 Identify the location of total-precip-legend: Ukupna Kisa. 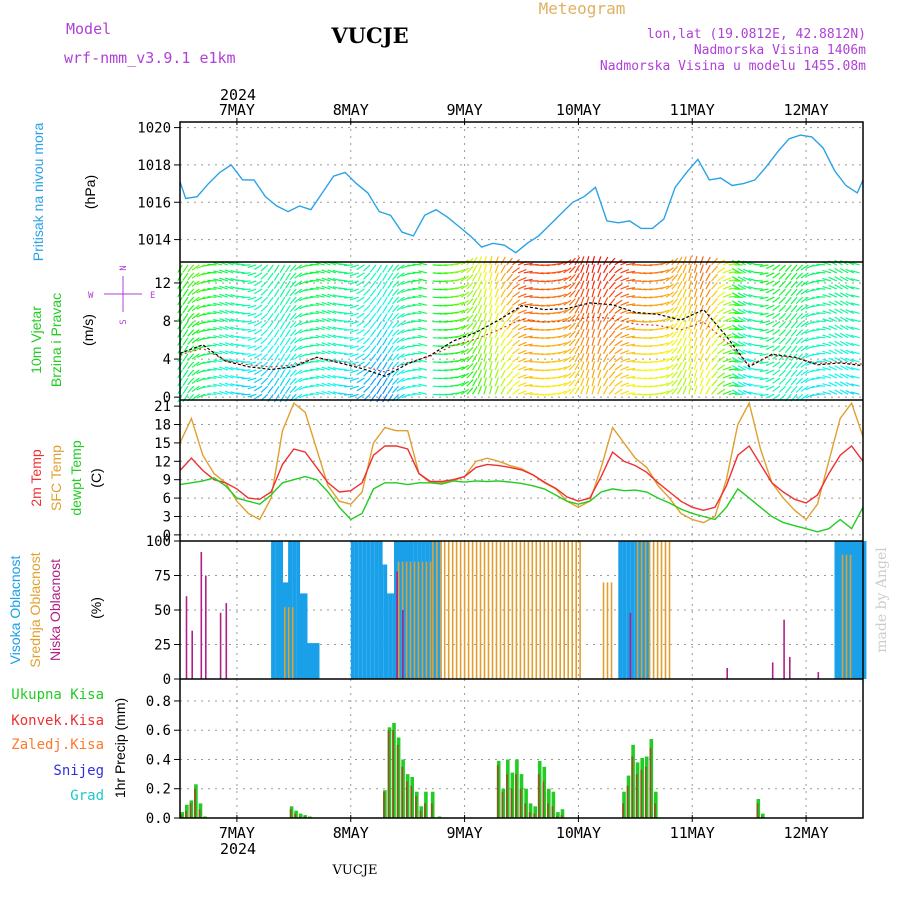
(57, 695).